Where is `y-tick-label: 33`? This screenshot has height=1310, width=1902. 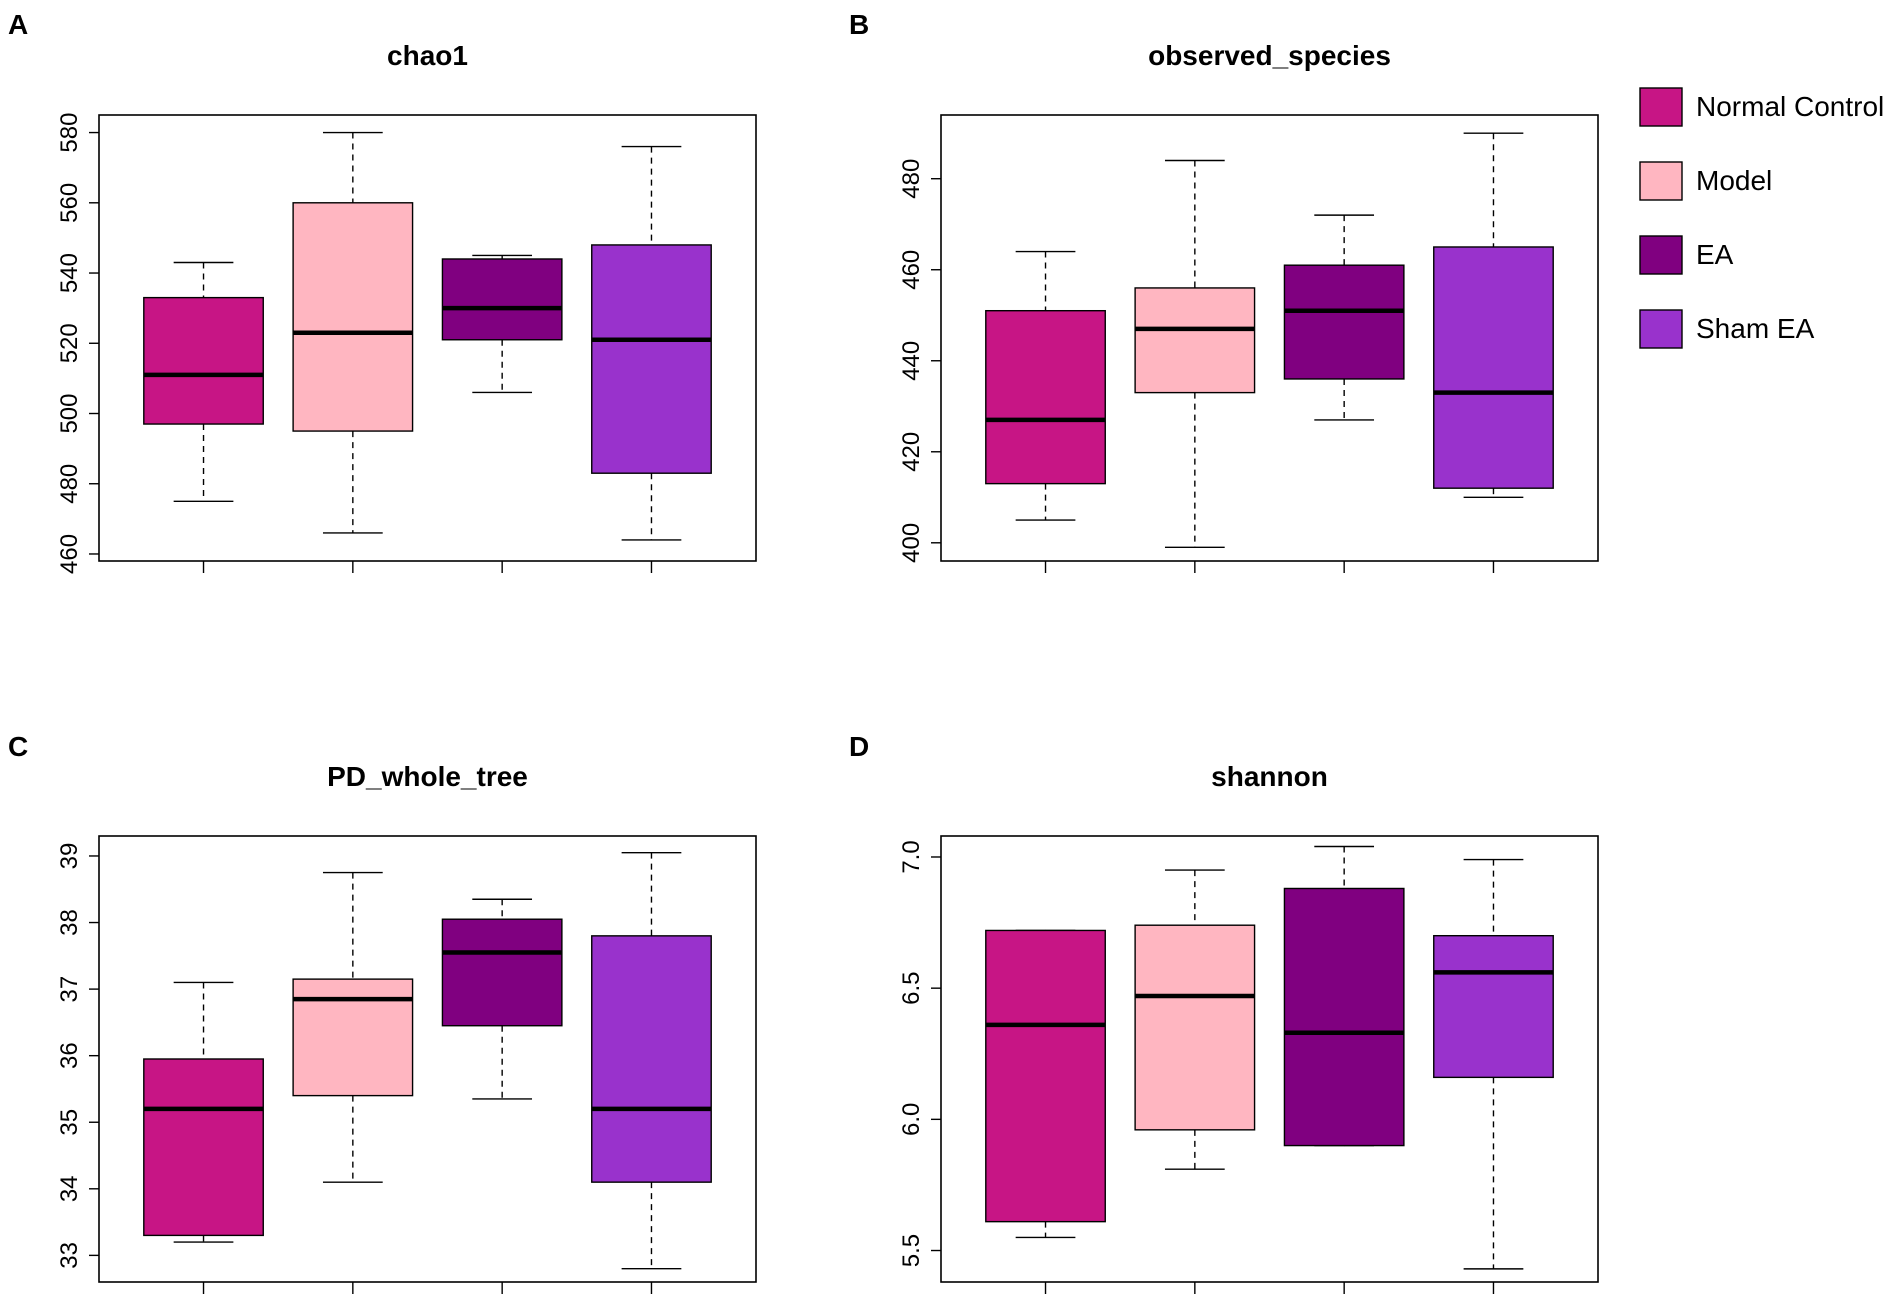 y-tick-label: 33 is located at coordinates (69, 1255).